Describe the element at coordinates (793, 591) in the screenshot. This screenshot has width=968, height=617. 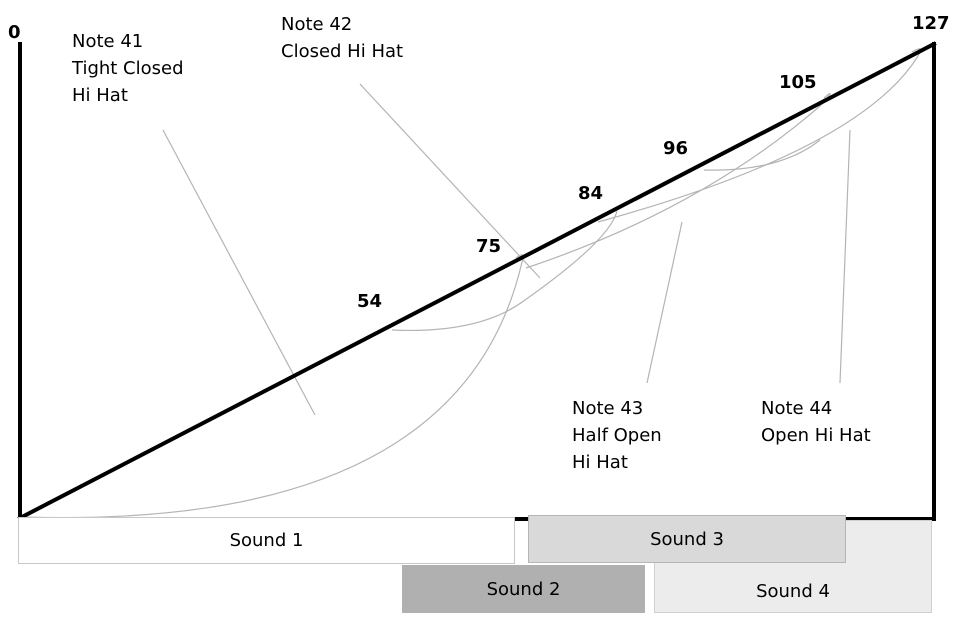
I see `sound4-label: Sound 4` at that location.